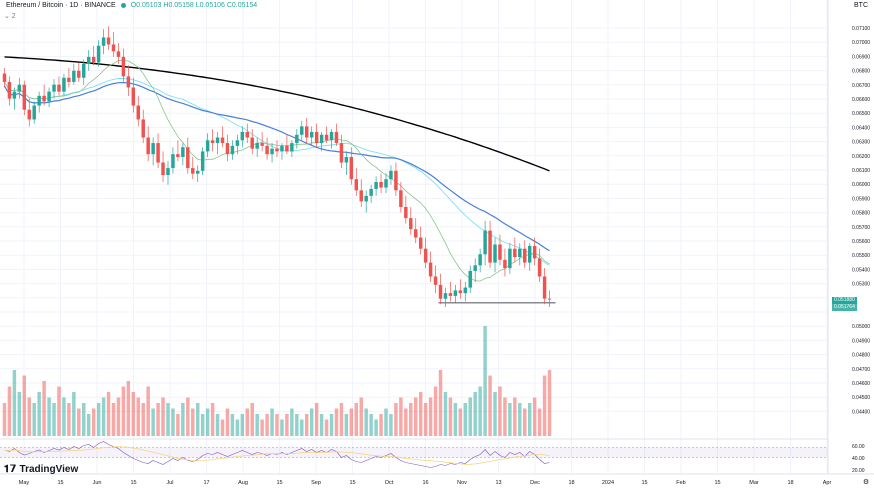  I want to click on price-tick-label: 0.04700, so click(861, 370).